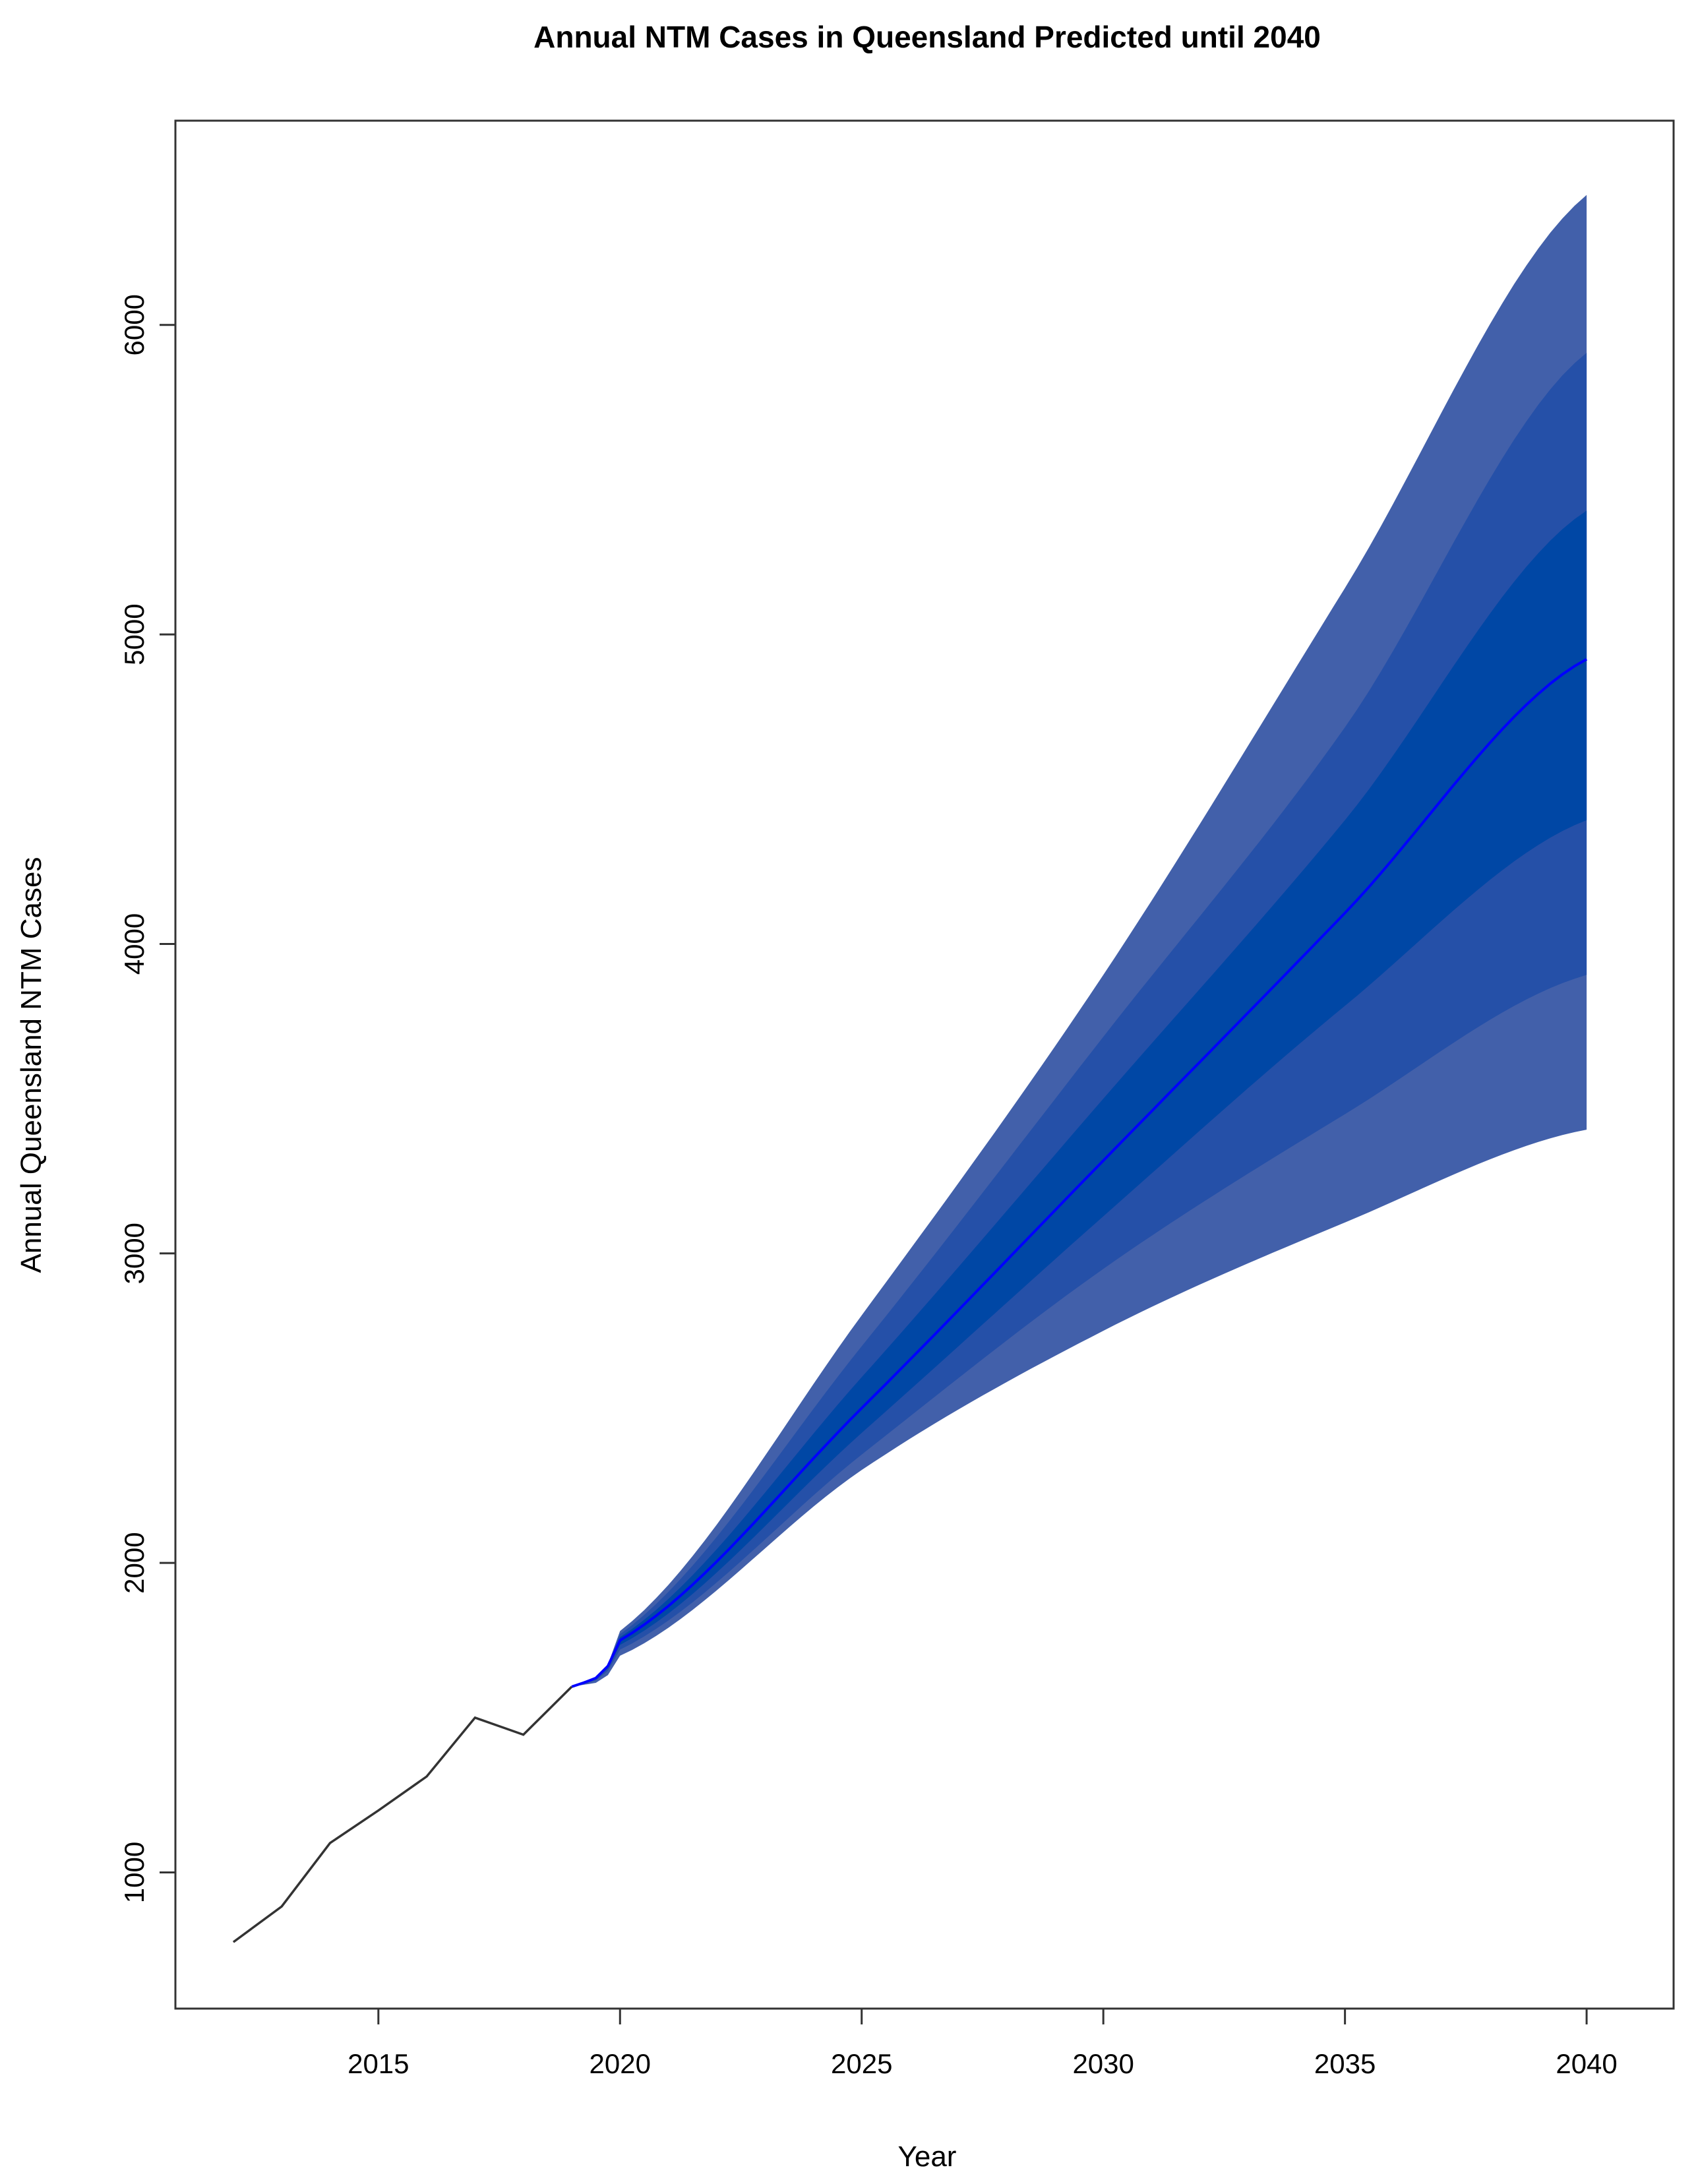 The image size is (1698, 2184). I want to click on x-tick-label: 2030, so click(1103, 2063).